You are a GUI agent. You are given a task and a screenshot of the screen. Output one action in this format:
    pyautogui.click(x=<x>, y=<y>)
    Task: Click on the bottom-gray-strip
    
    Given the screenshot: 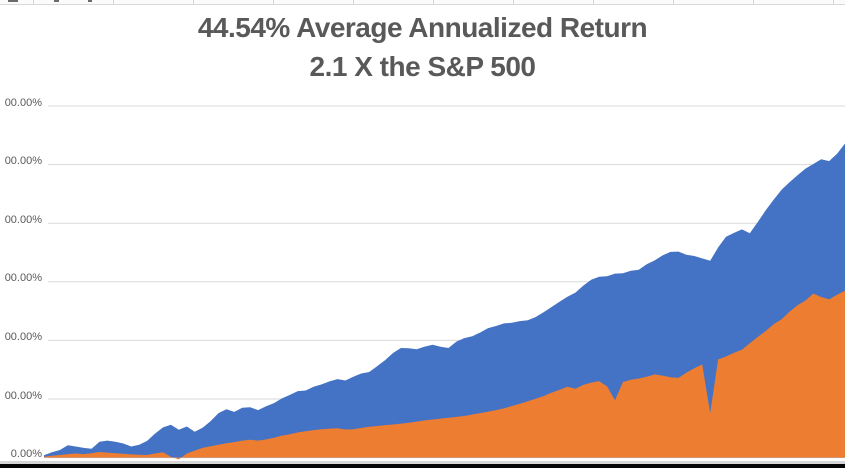 What is the action you would take?
    pyautogui.click(x=422, y=462)
    